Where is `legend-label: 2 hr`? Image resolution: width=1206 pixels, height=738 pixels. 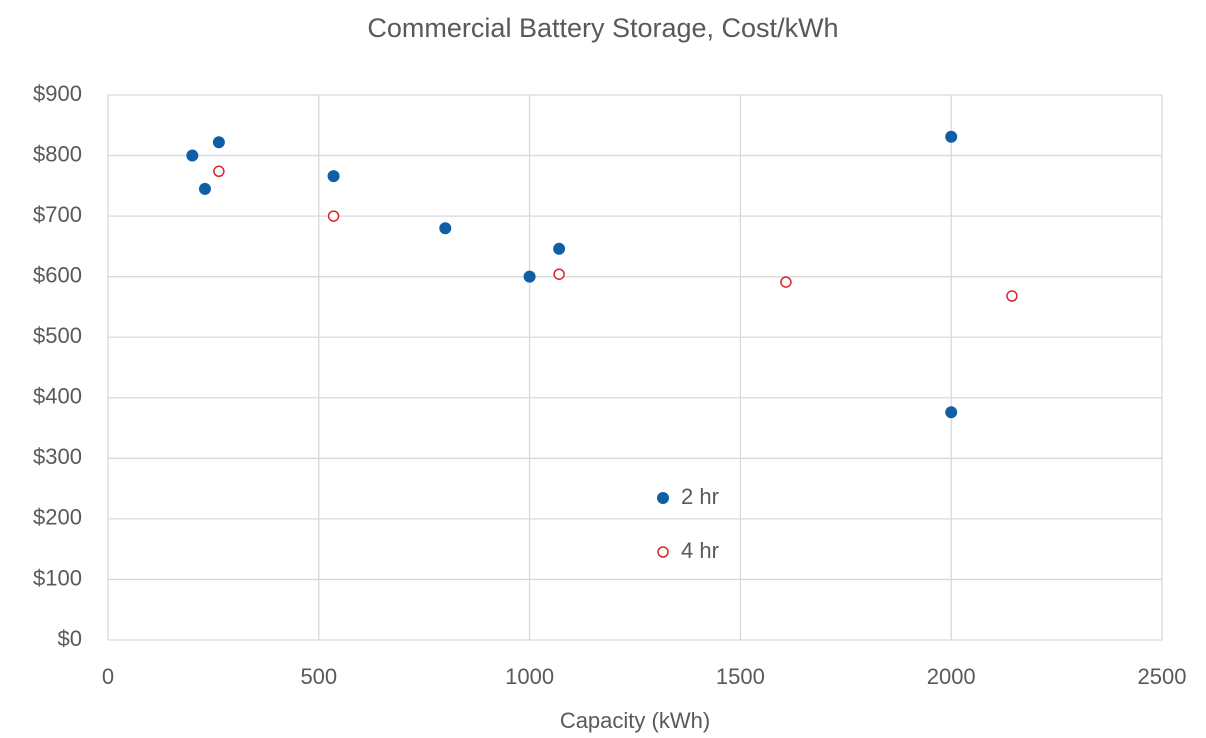
legend-label: 2 hr is located at coordinates (700, 496).